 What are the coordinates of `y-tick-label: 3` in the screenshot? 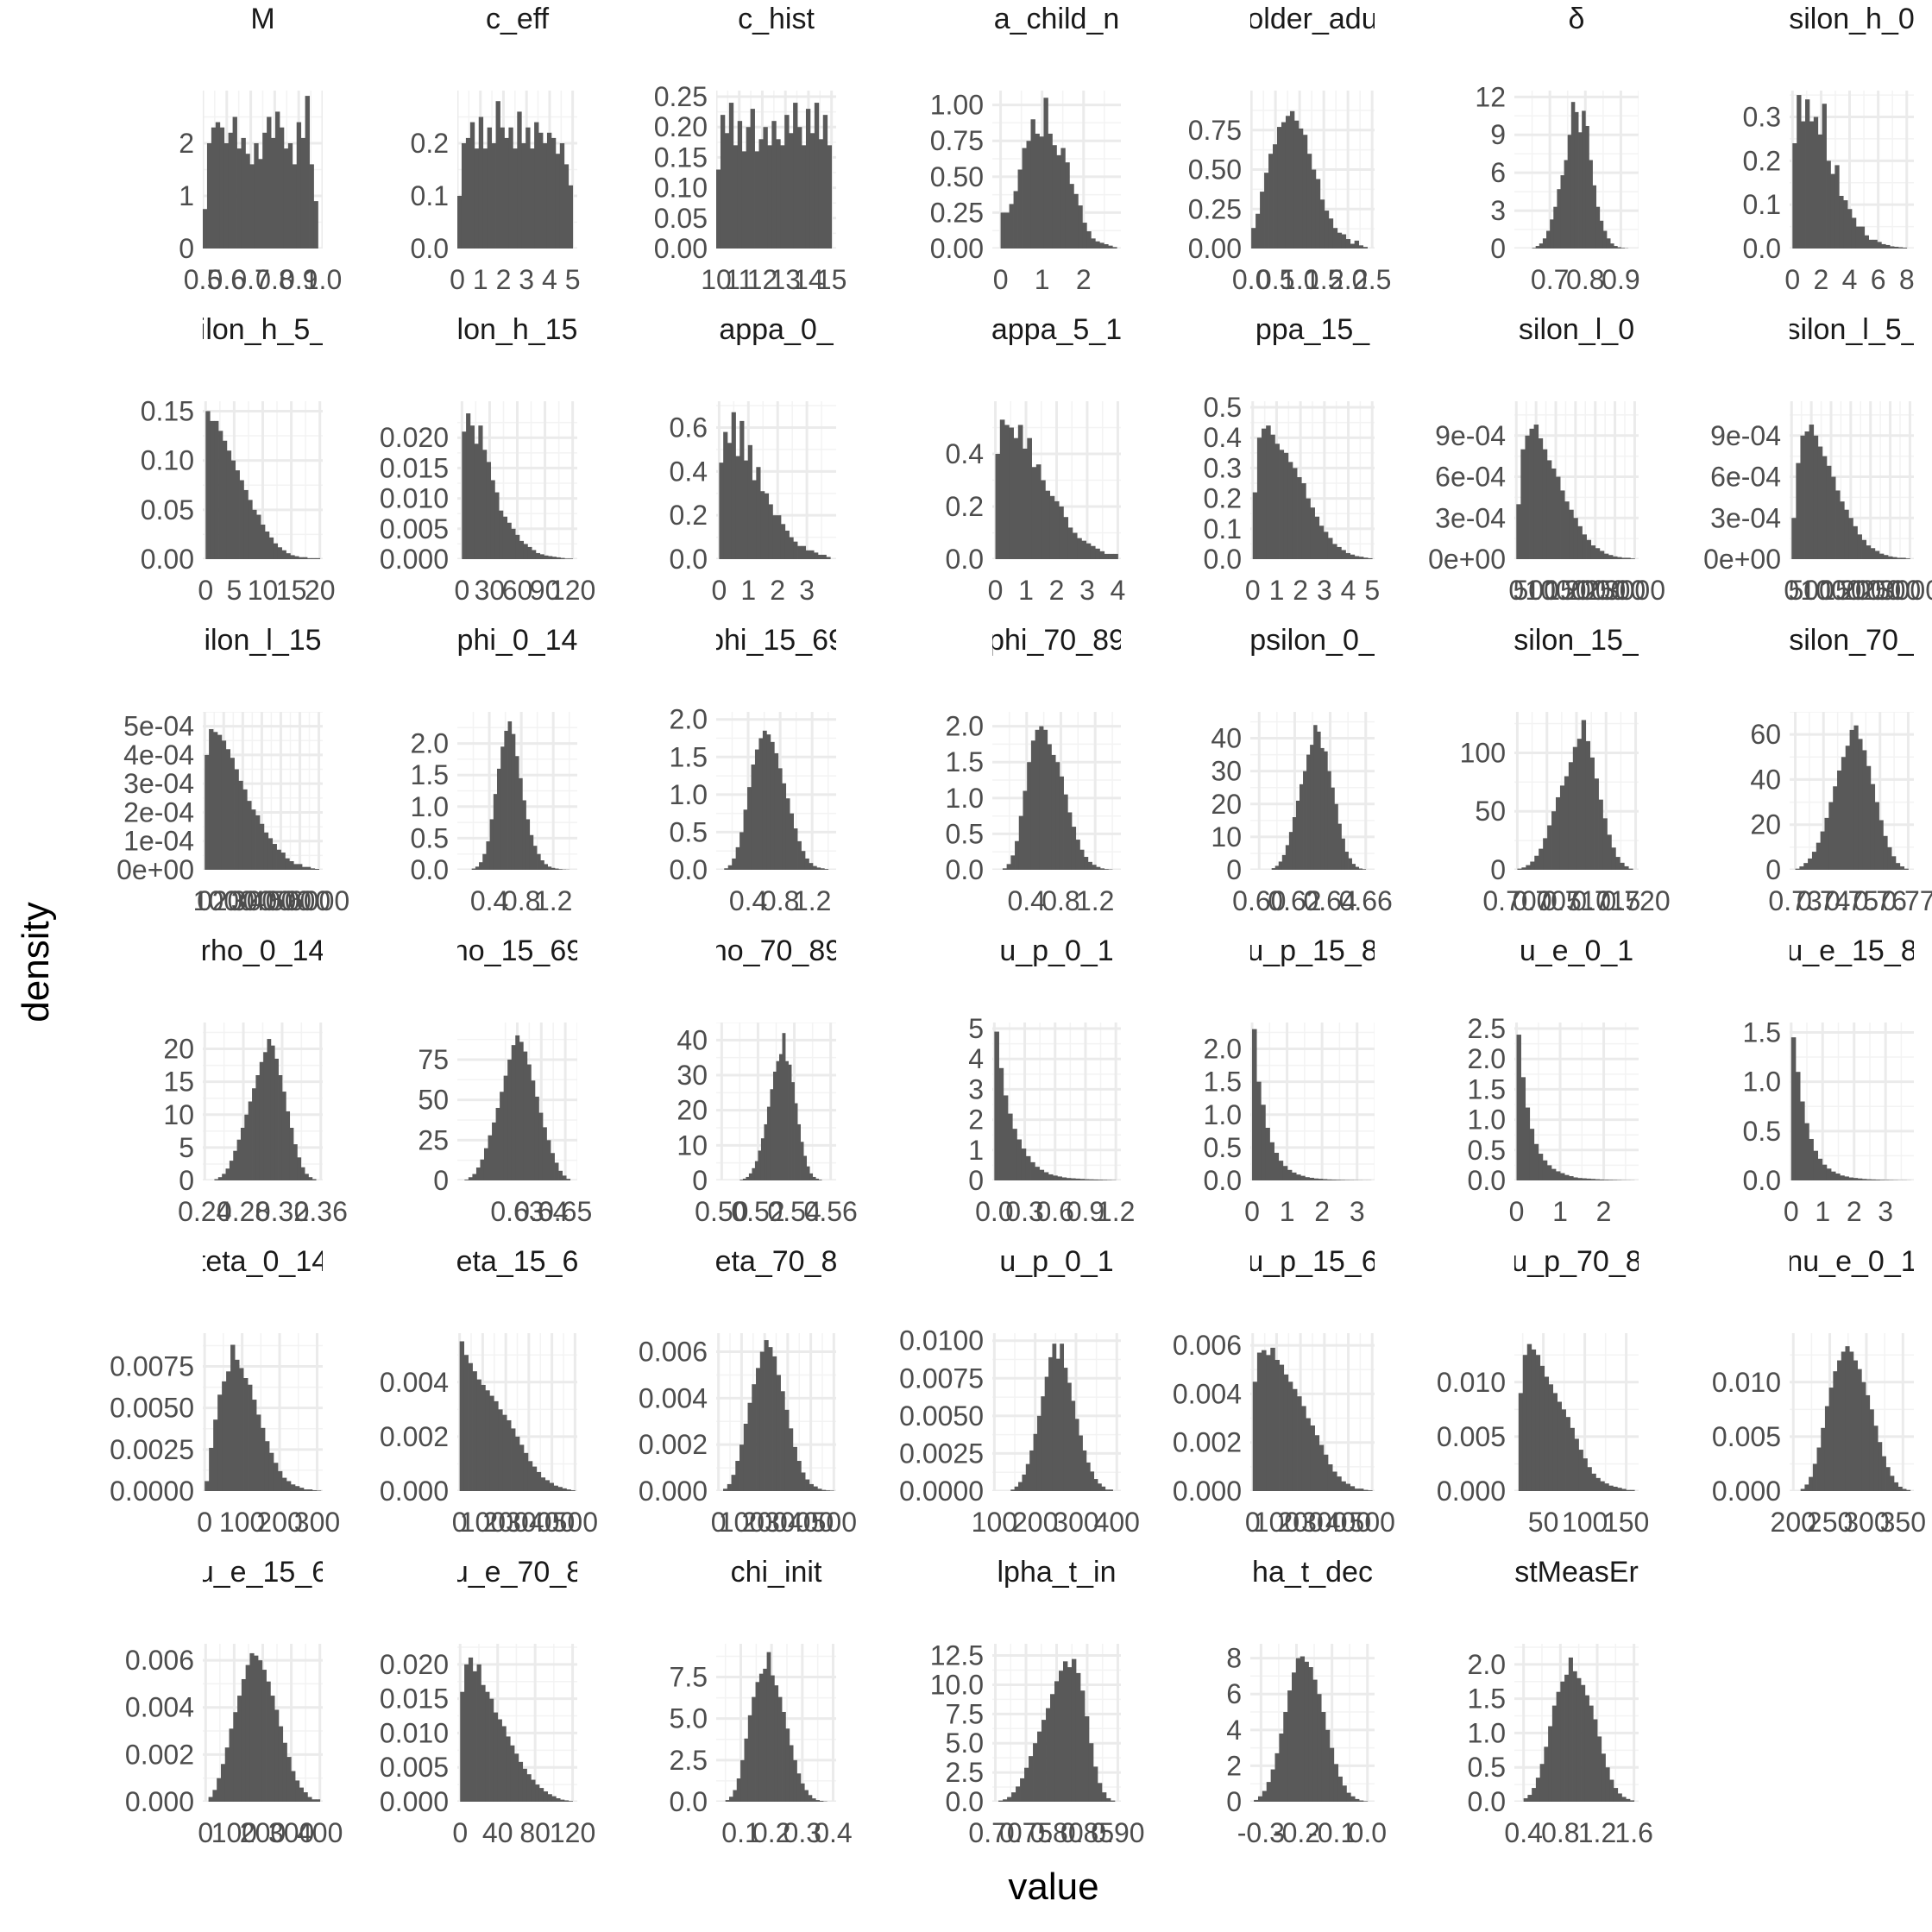 It's located at (976, 1088).